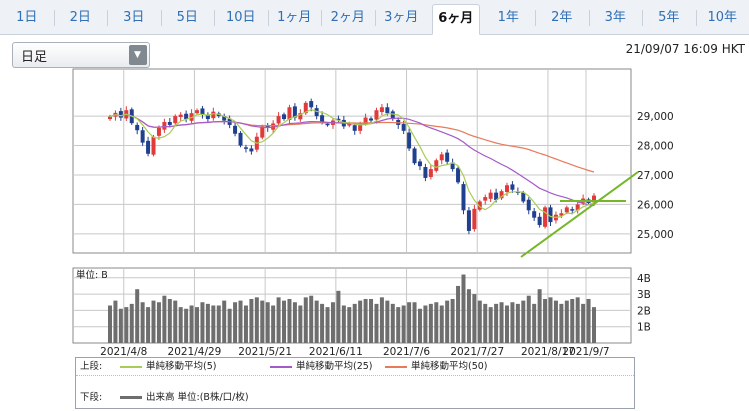  Describe the element at coordinates (347, 17) in the screenshot. I see `tab-7: 2ヶ月` at that location.